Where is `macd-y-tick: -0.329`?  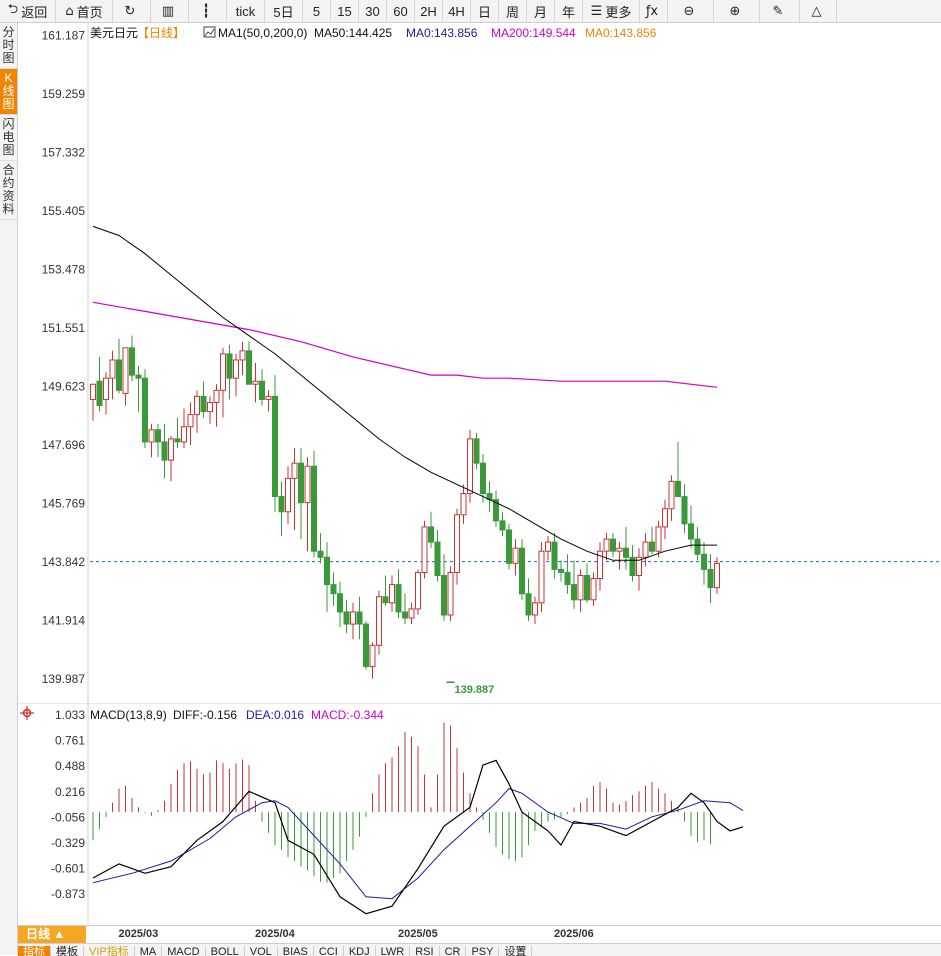 macd-y-tick: -0.329 is located at coordinates (68, 843).